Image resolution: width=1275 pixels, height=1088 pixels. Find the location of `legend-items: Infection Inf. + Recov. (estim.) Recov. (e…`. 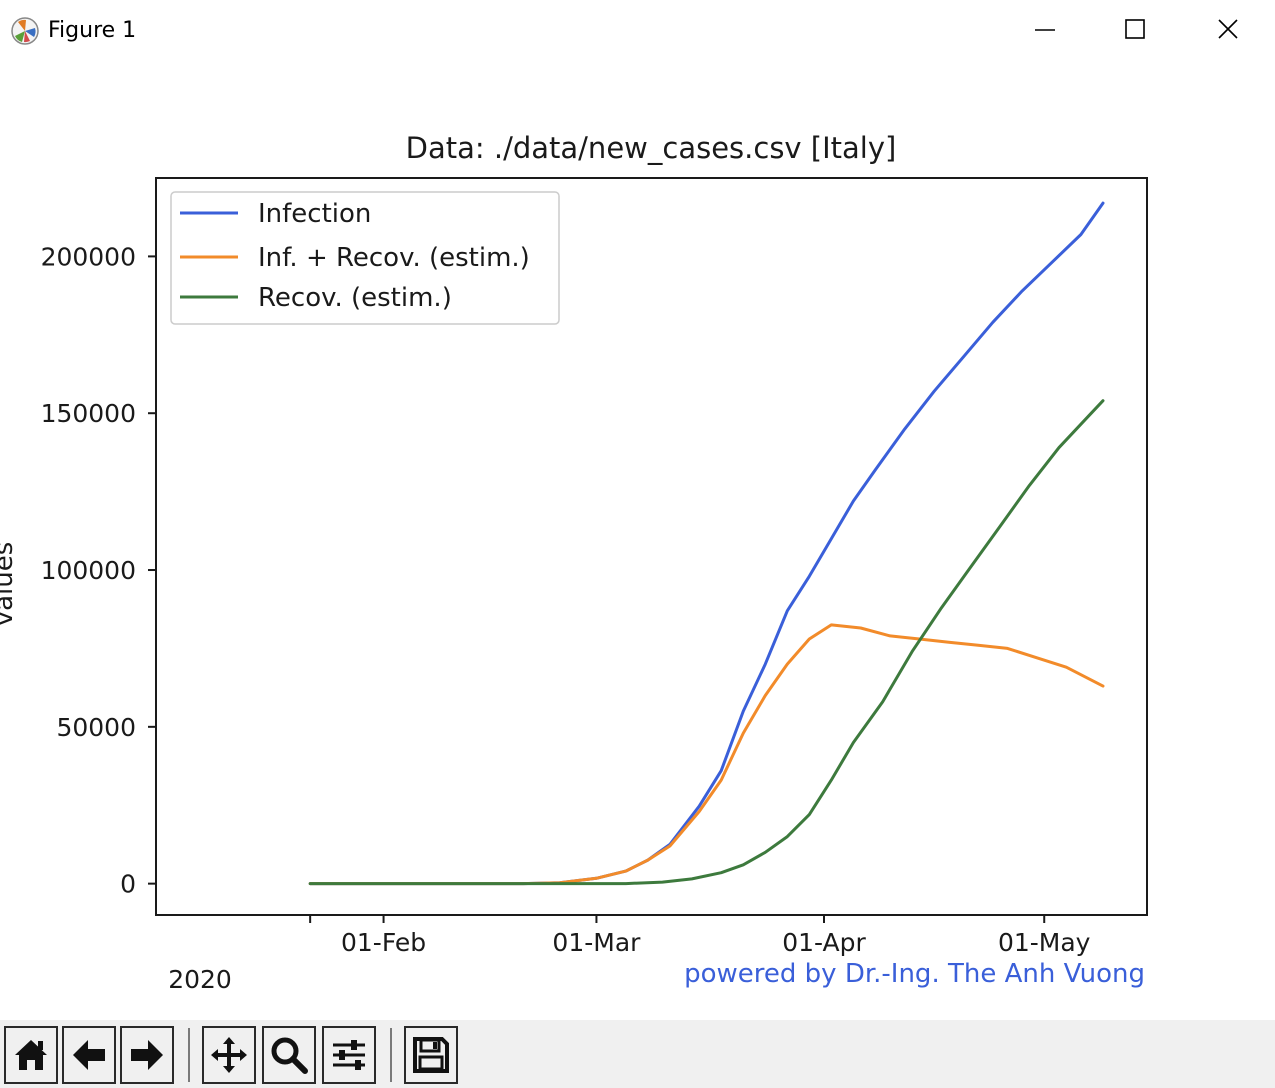

legend-items: Infection Inf. + Recov. (estim.) Recov. (e… is located at coordinates (355, 256).